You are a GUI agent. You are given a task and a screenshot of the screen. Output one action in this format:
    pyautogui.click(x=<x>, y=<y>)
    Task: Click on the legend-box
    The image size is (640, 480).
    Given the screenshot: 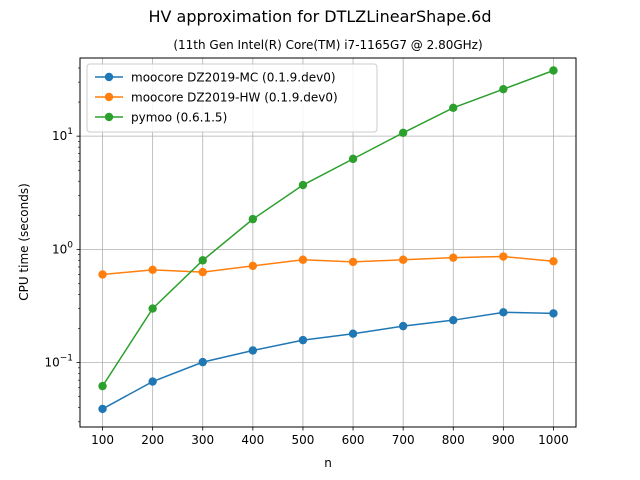 What is the action you would take?
    pyautogui.click(x=232, y=98)
    